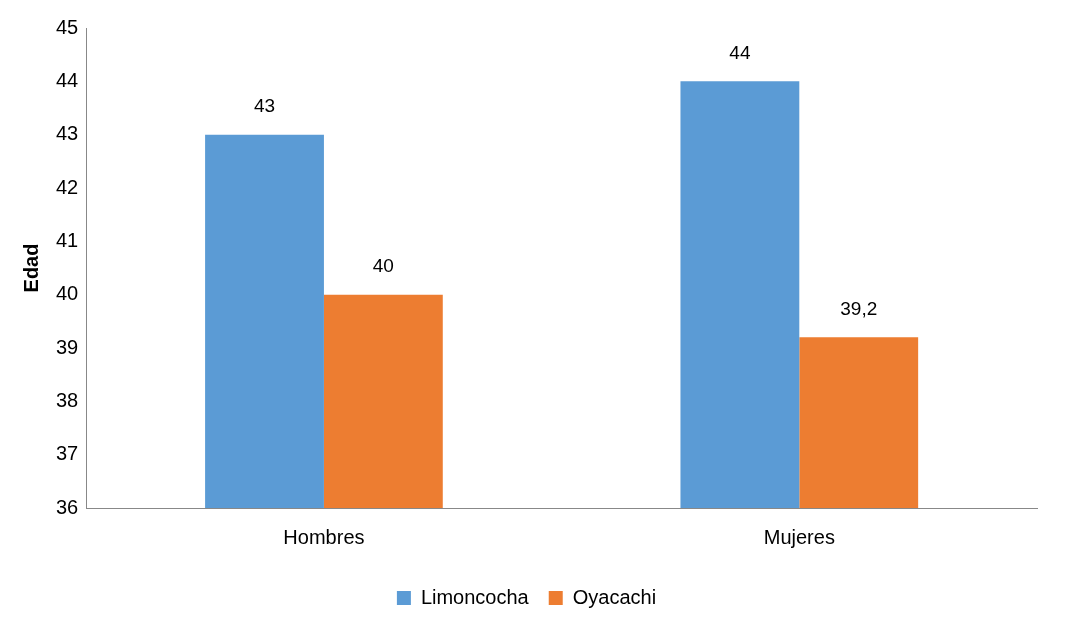 The height and width of the screenshot is (626, 1065). Describe the element at coordinates (67, 346) in the screenshot. I see `y-tick-label: 39` at that location.